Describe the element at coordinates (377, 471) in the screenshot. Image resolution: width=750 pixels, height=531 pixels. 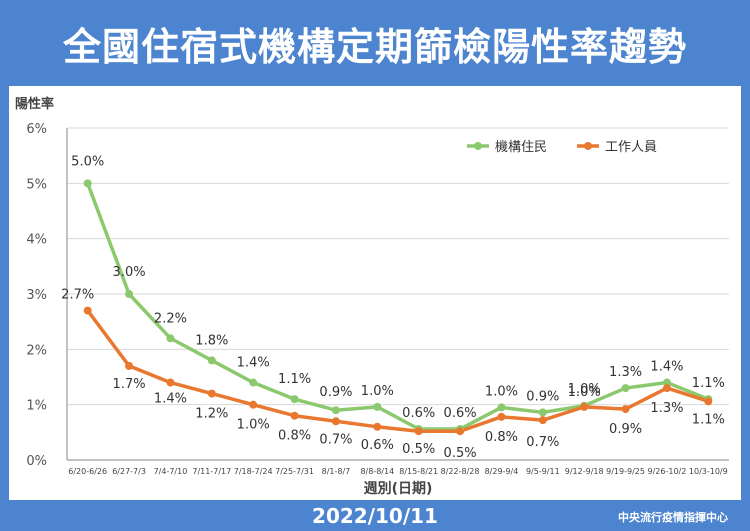
I see `x-tick-label: 8/8-8/14` at that location.